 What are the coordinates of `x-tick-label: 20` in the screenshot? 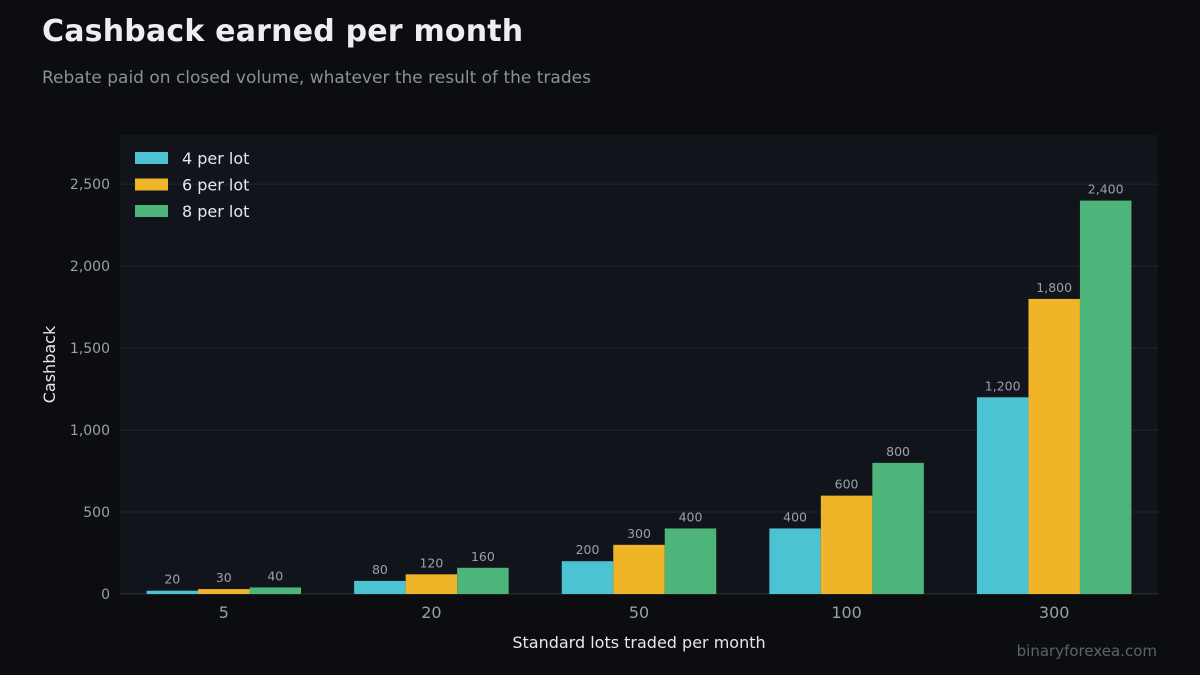 It's located at (431, 612).